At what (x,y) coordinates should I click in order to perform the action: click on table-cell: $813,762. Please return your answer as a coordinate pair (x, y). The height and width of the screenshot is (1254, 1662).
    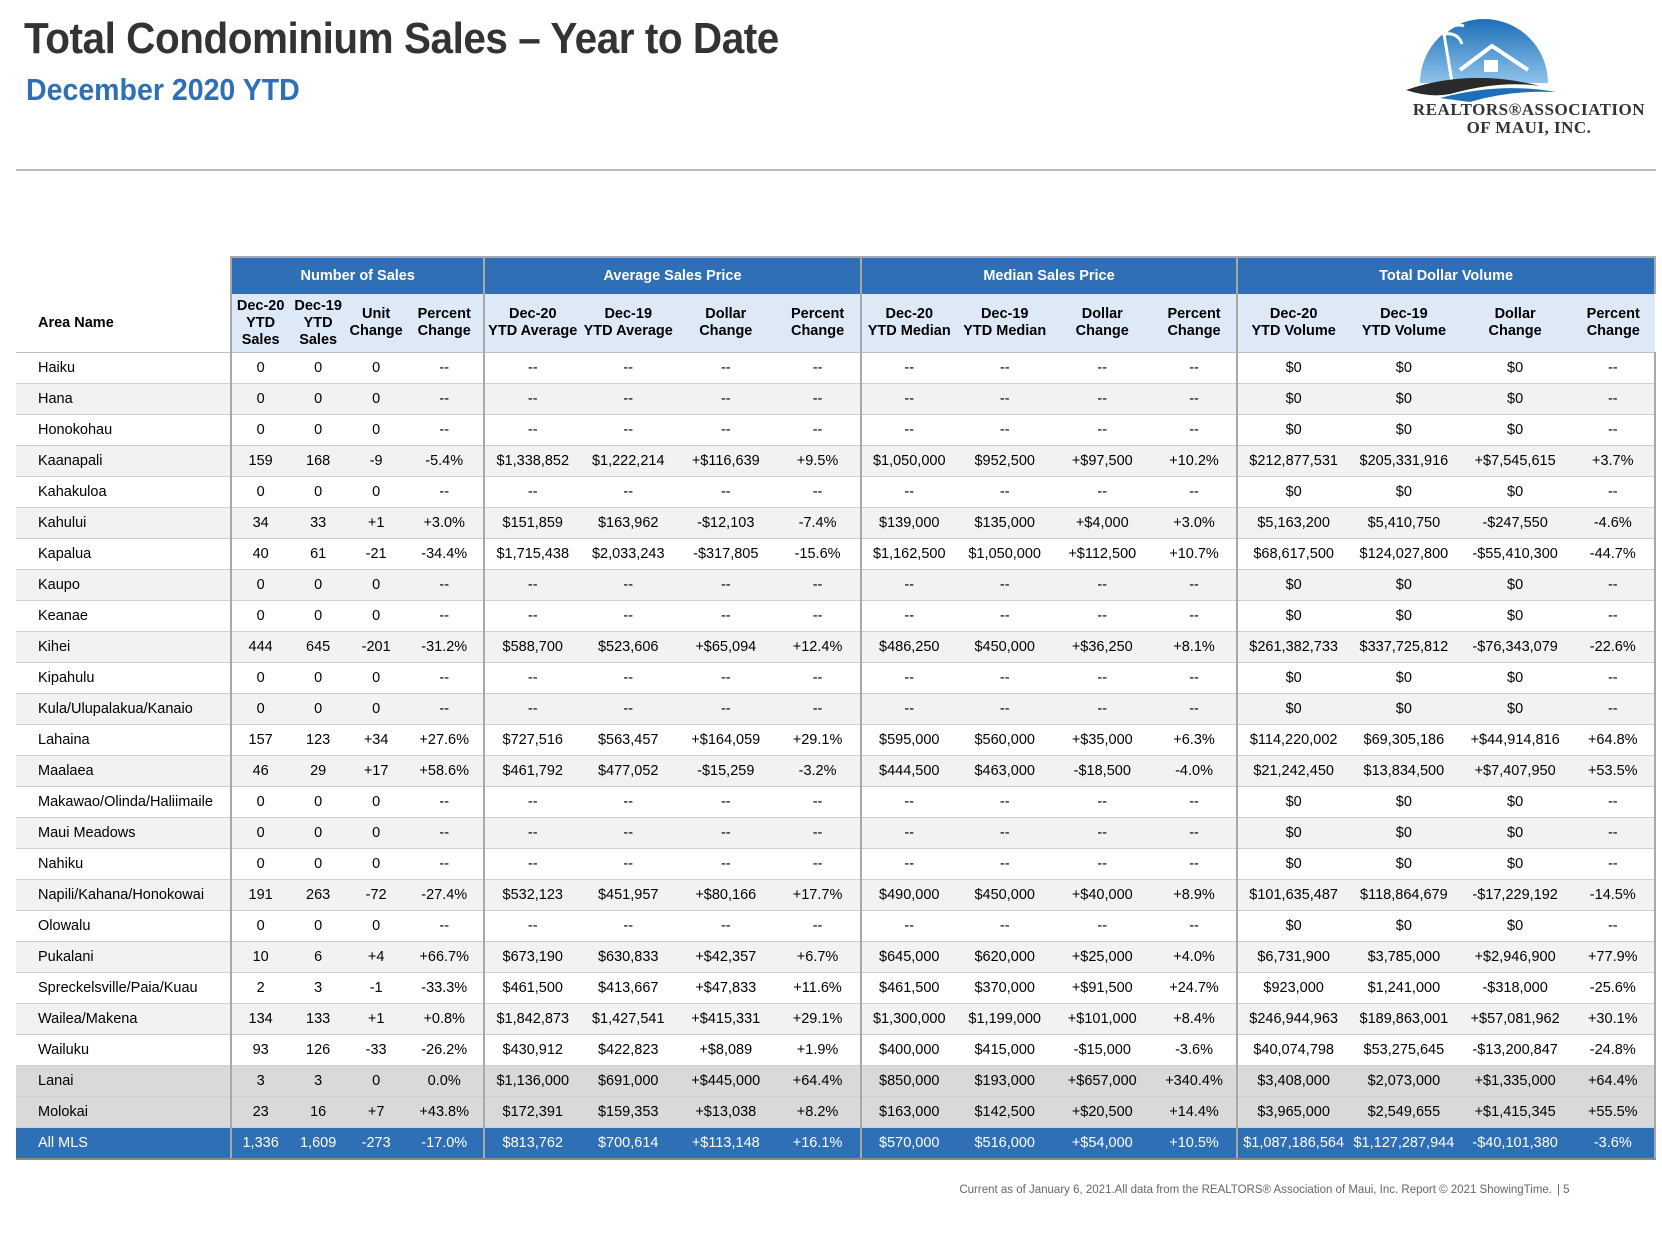
    Looking at the image, I should click on (532, 1143).